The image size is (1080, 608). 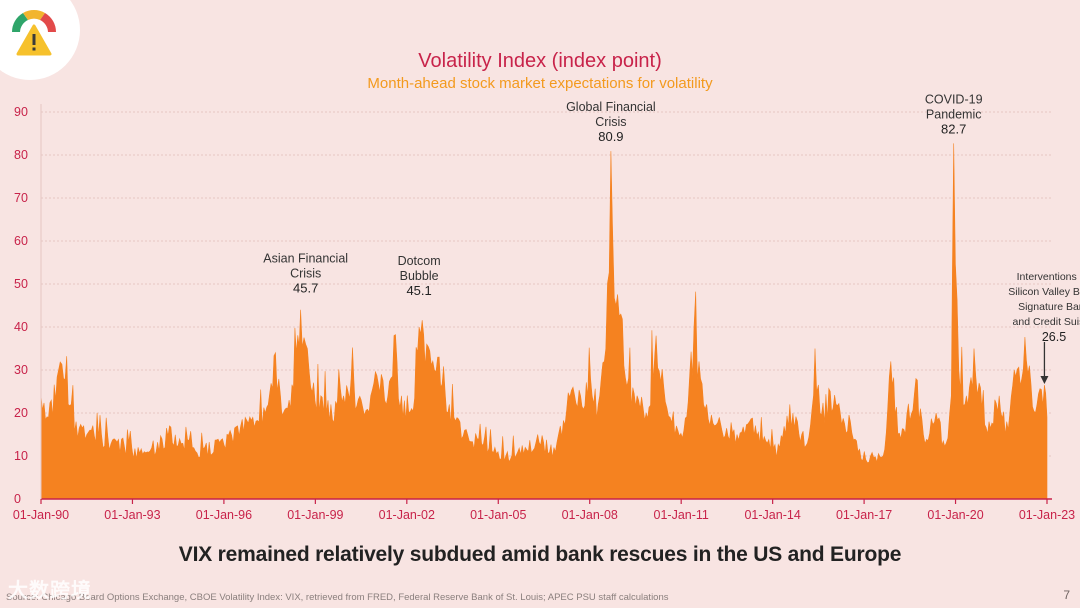 What do you see at coordinates (540, 61) in the screenshot?
I see `chart-title: Volatility Index (index point)` at bounding box center [540, 61].